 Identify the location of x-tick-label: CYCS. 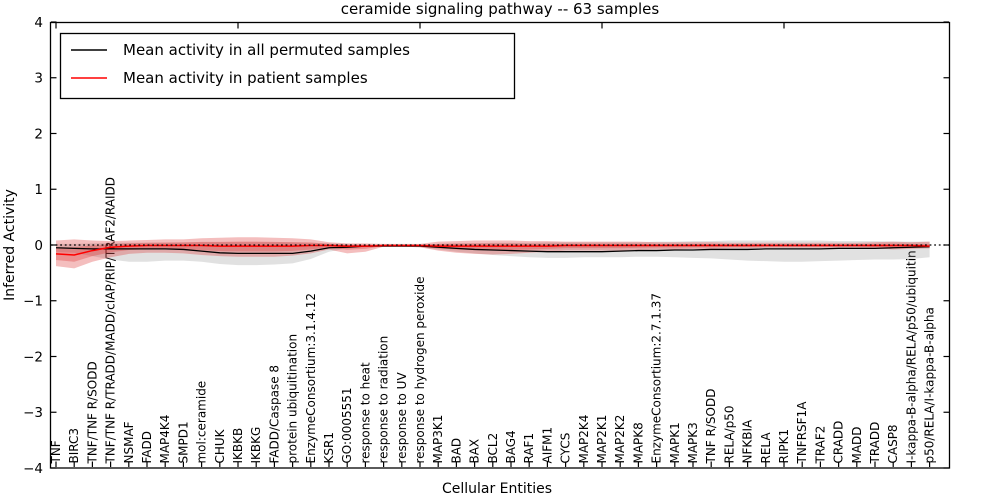
(566, 448).